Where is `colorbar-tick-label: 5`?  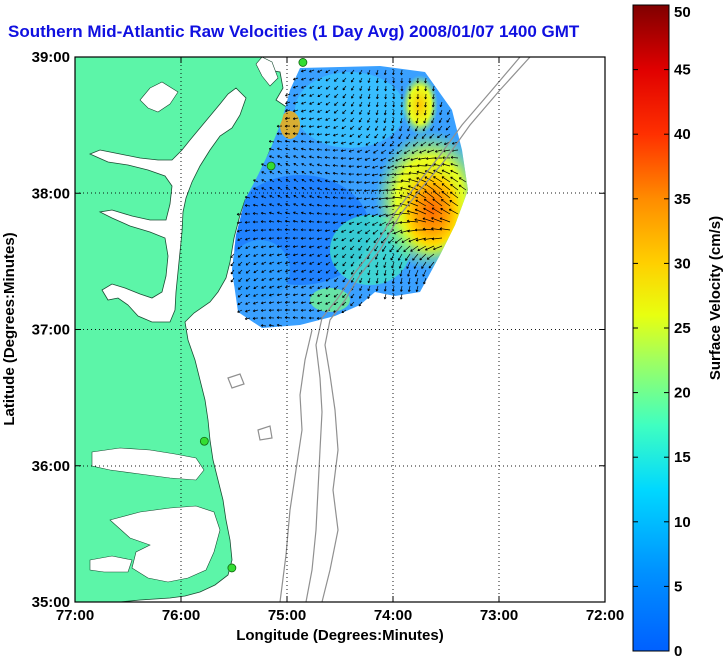
colorbar-tick-label: 5 is located at coordinates (678, 586).